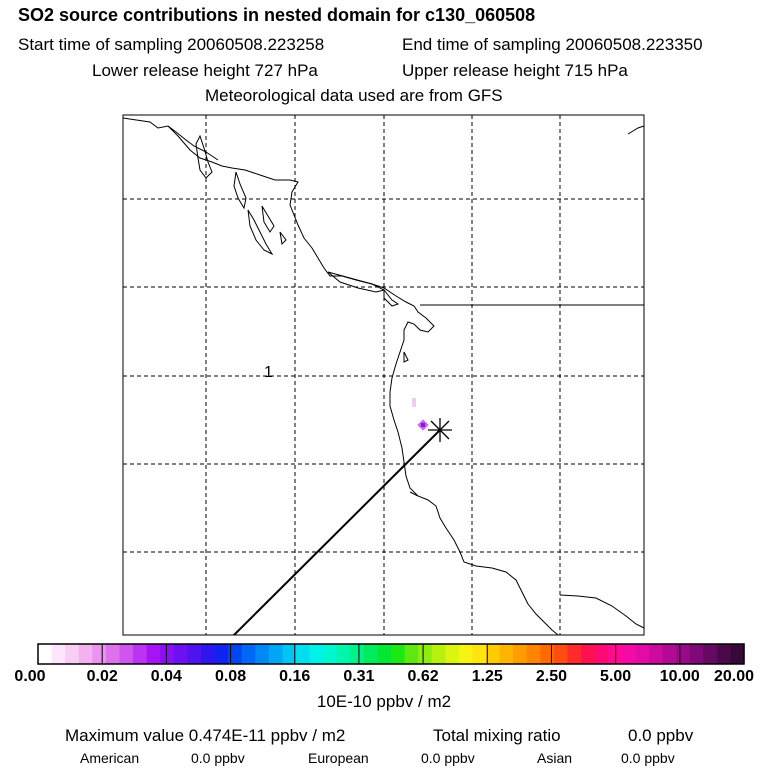 This screenshot has height=768, width=768. What do you see at coordinates (661, 735) in the screenshot?
I see `total-mixing-value: 0.0 ppbv` at bounding box center [661, 735].